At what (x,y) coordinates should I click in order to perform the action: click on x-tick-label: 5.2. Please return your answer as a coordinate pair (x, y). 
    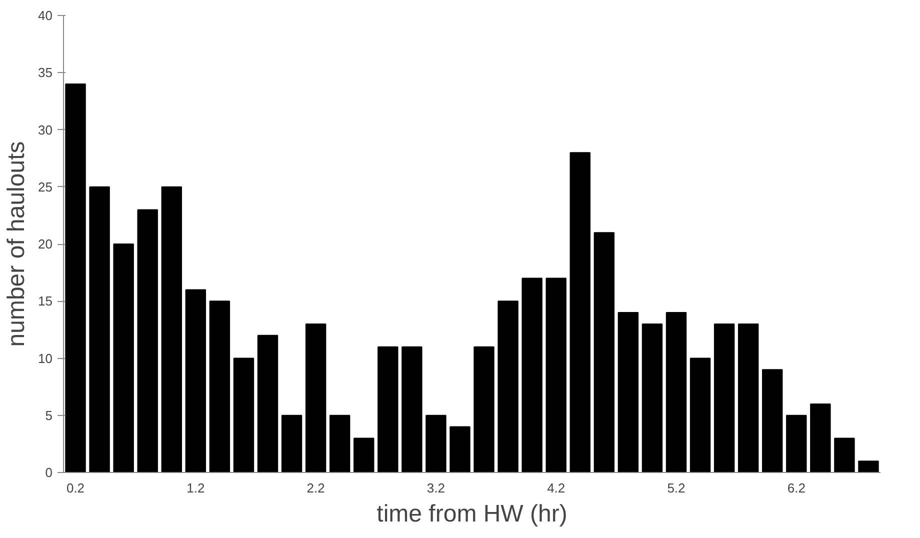
    Looking at the image, I should click on (676, 488).